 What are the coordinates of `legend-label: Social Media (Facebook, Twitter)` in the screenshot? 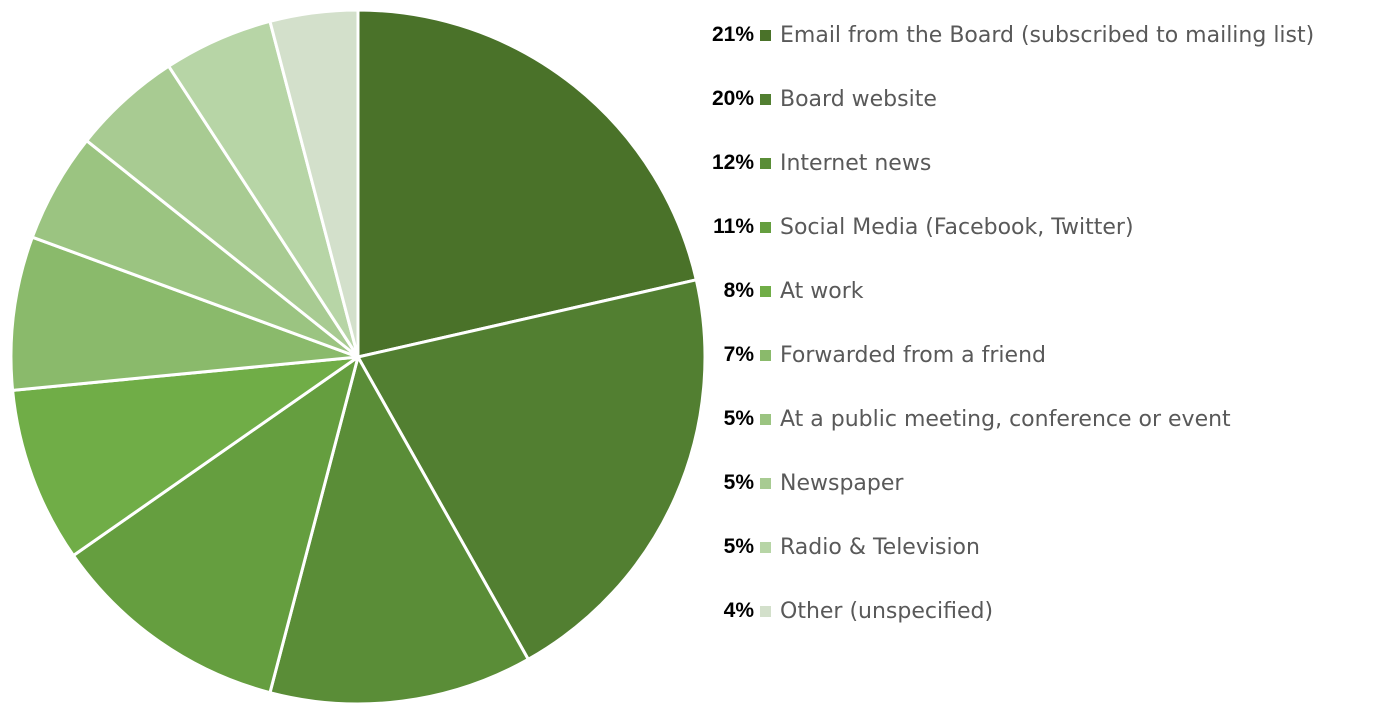 It's located at (957, 227).